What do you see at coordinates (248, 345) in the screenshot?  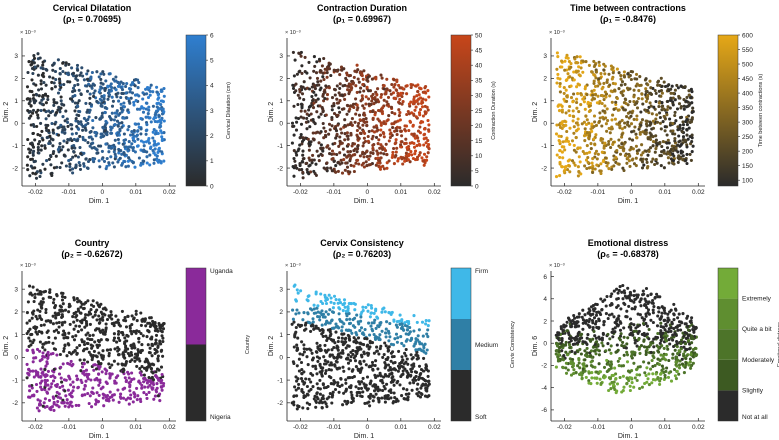 I see `colorbar-label: Country` at bounding box center [248, 345].